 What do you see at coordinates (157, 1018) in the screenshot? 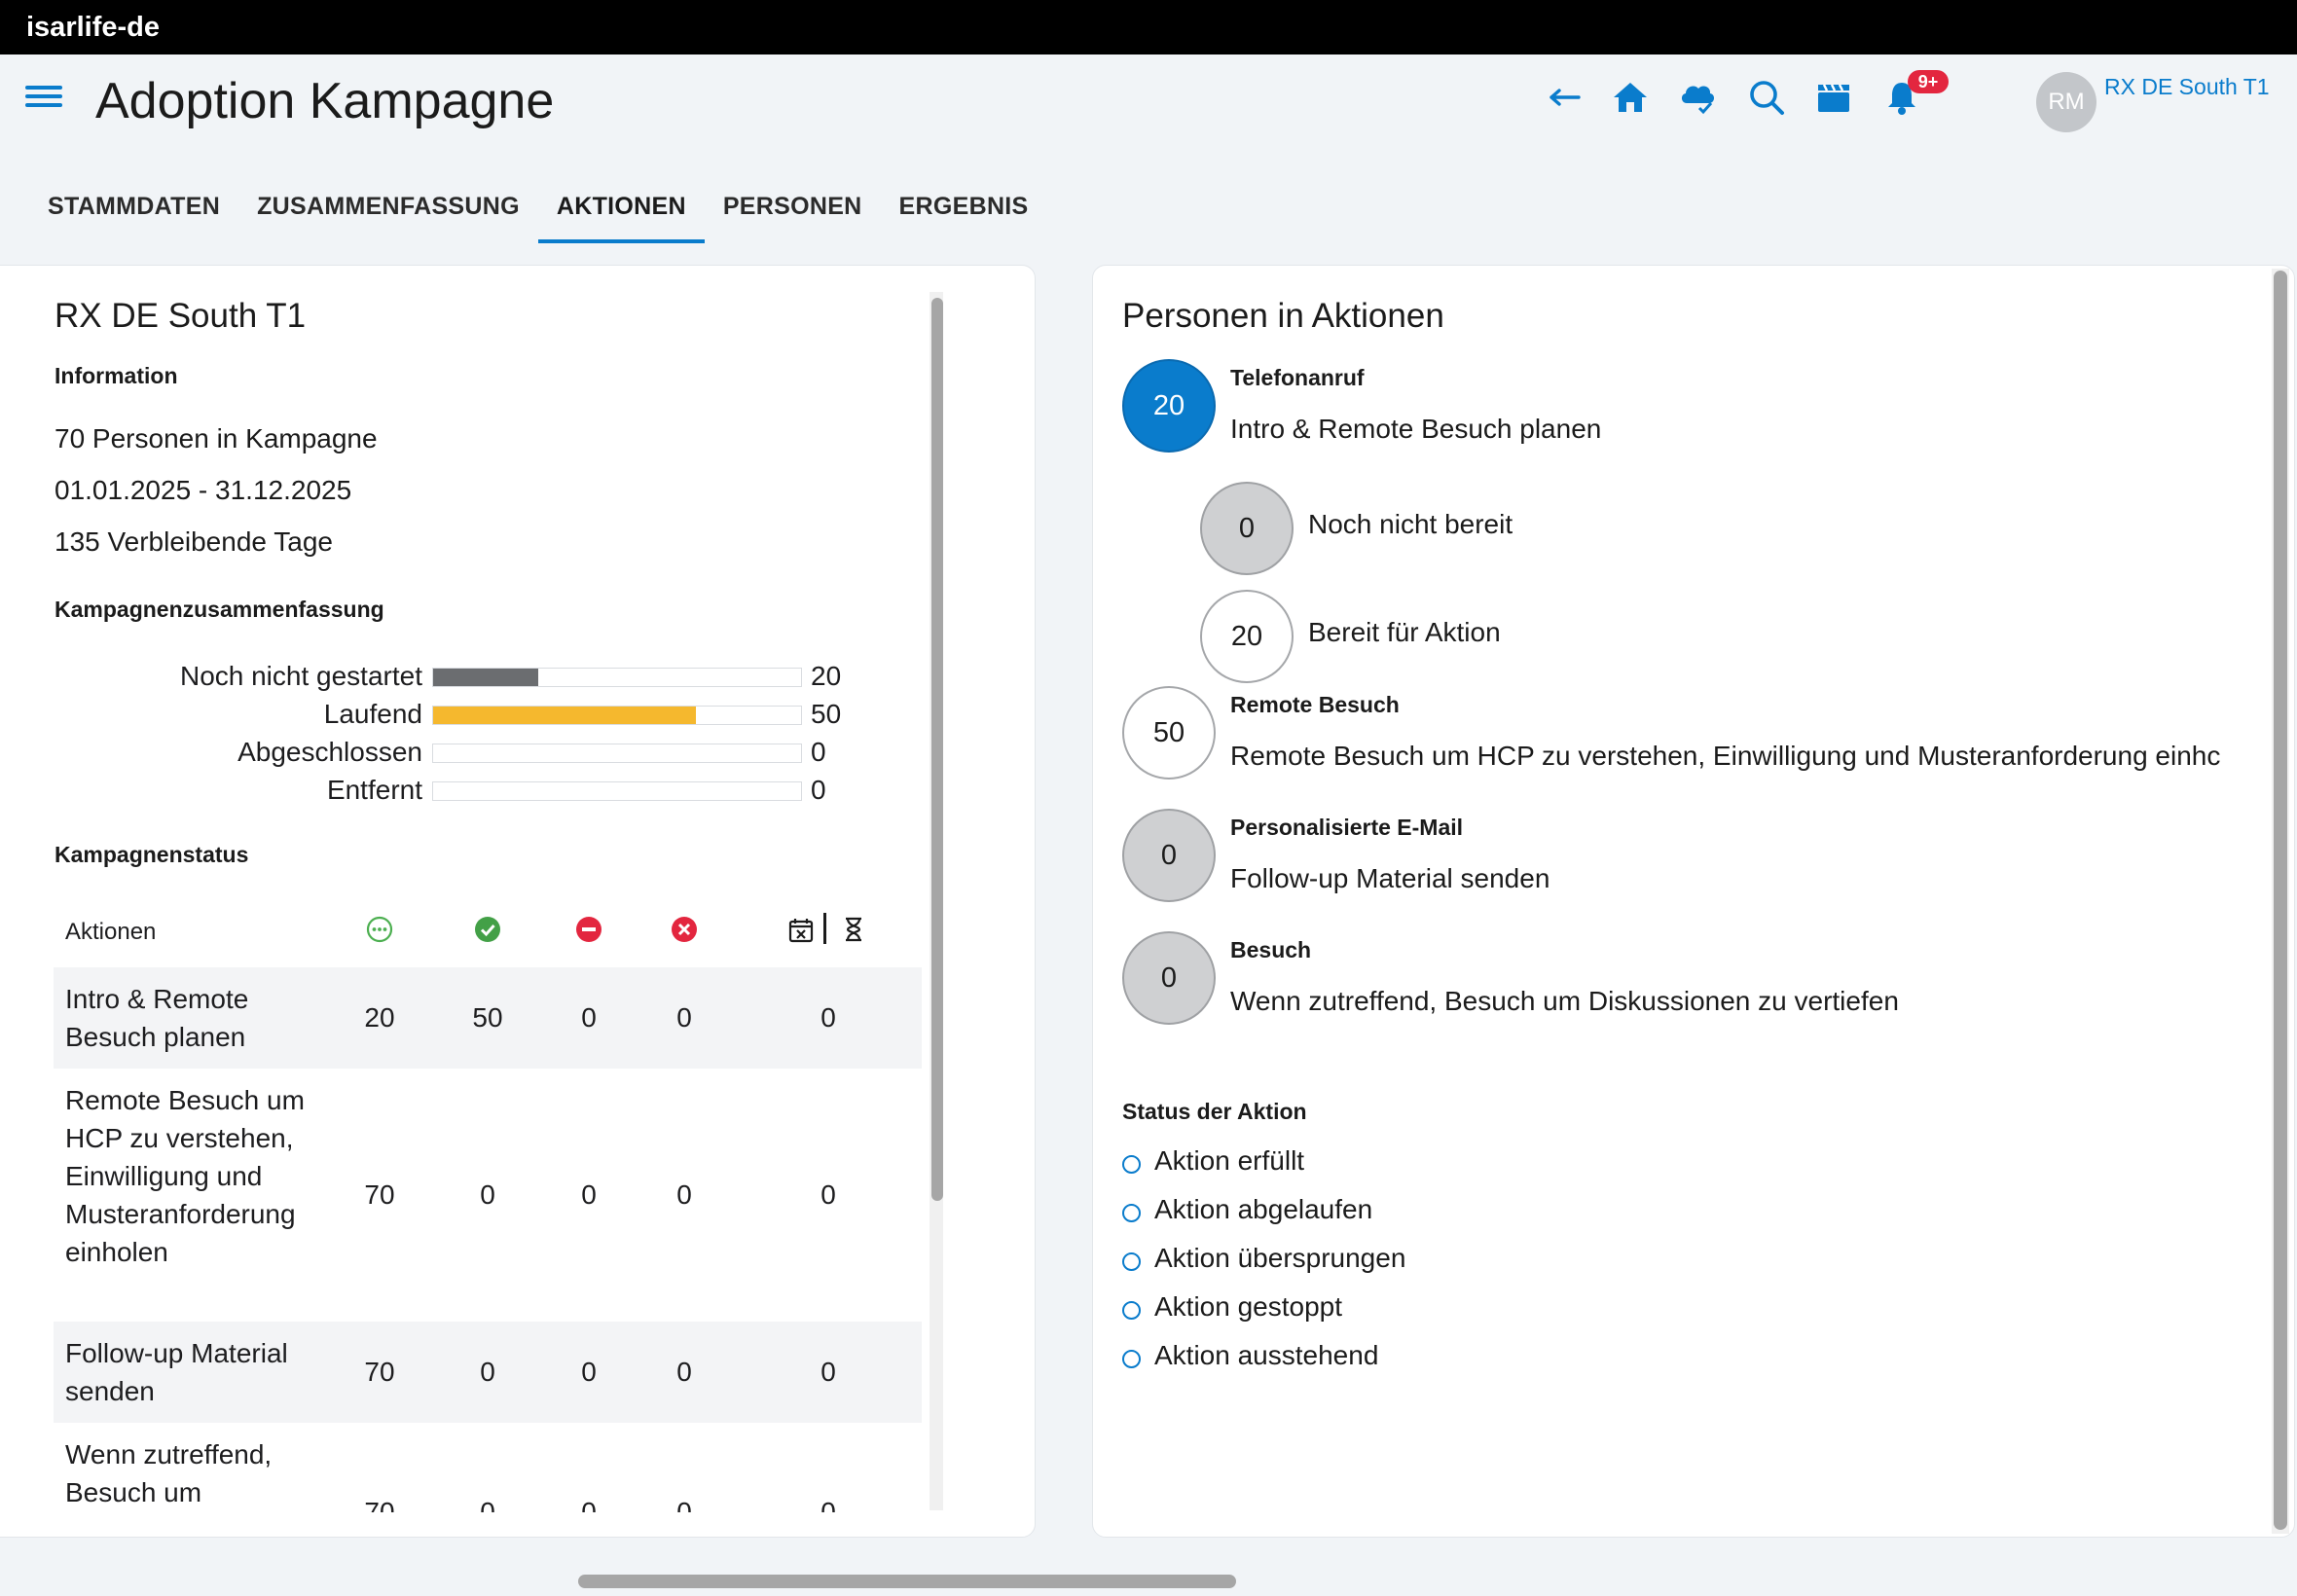
I see `table-cell-action: Intro & Remote Besuch planen` at bounding box center [157, 1018].